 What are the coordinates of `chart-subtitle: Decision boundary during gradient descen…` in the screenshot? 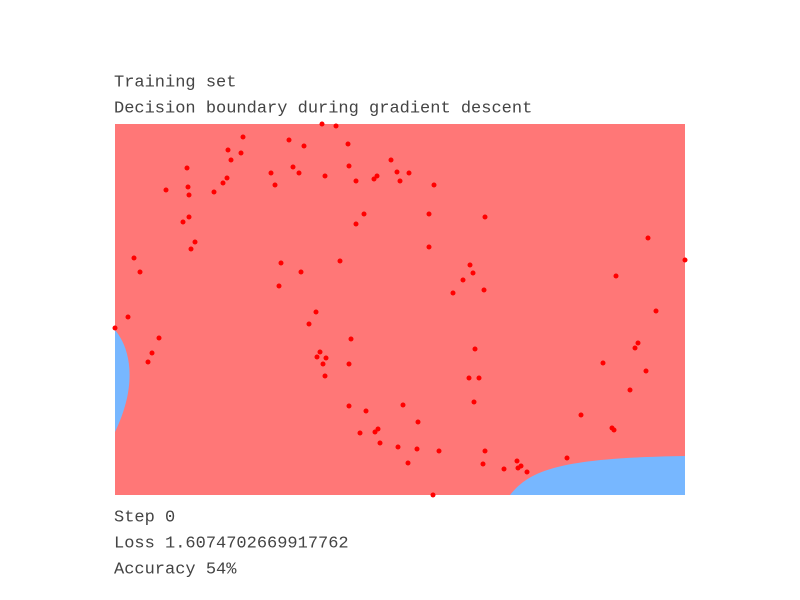 It's located at (323, 108).